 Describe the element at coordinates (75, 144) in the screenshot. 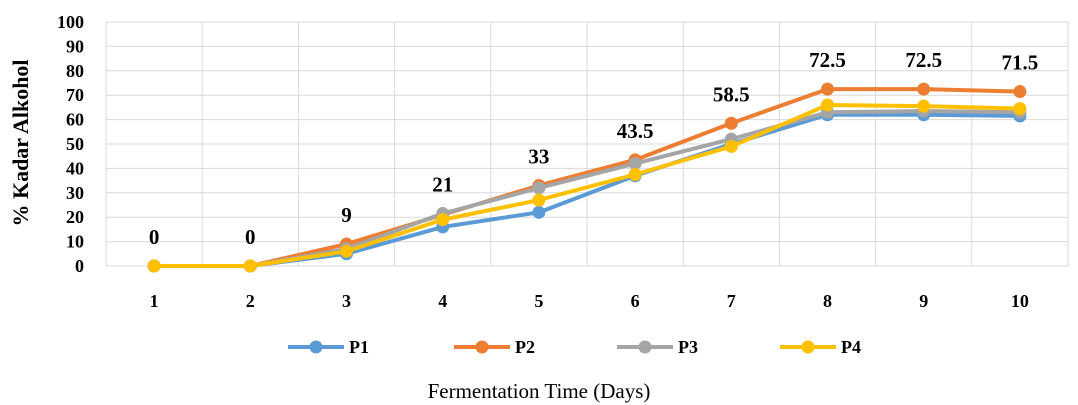

I see `y-tick-label: 50` at that location.